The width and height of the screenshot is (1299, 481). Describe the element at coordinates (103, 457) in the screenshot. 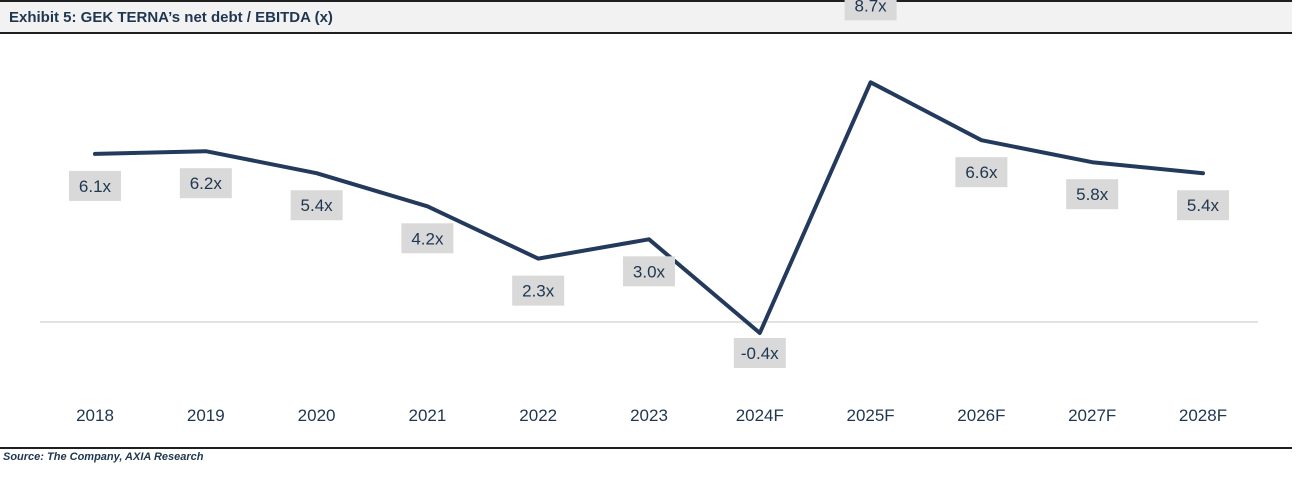

I see `source-note: Source: The Company, AXIA Research` at that location.